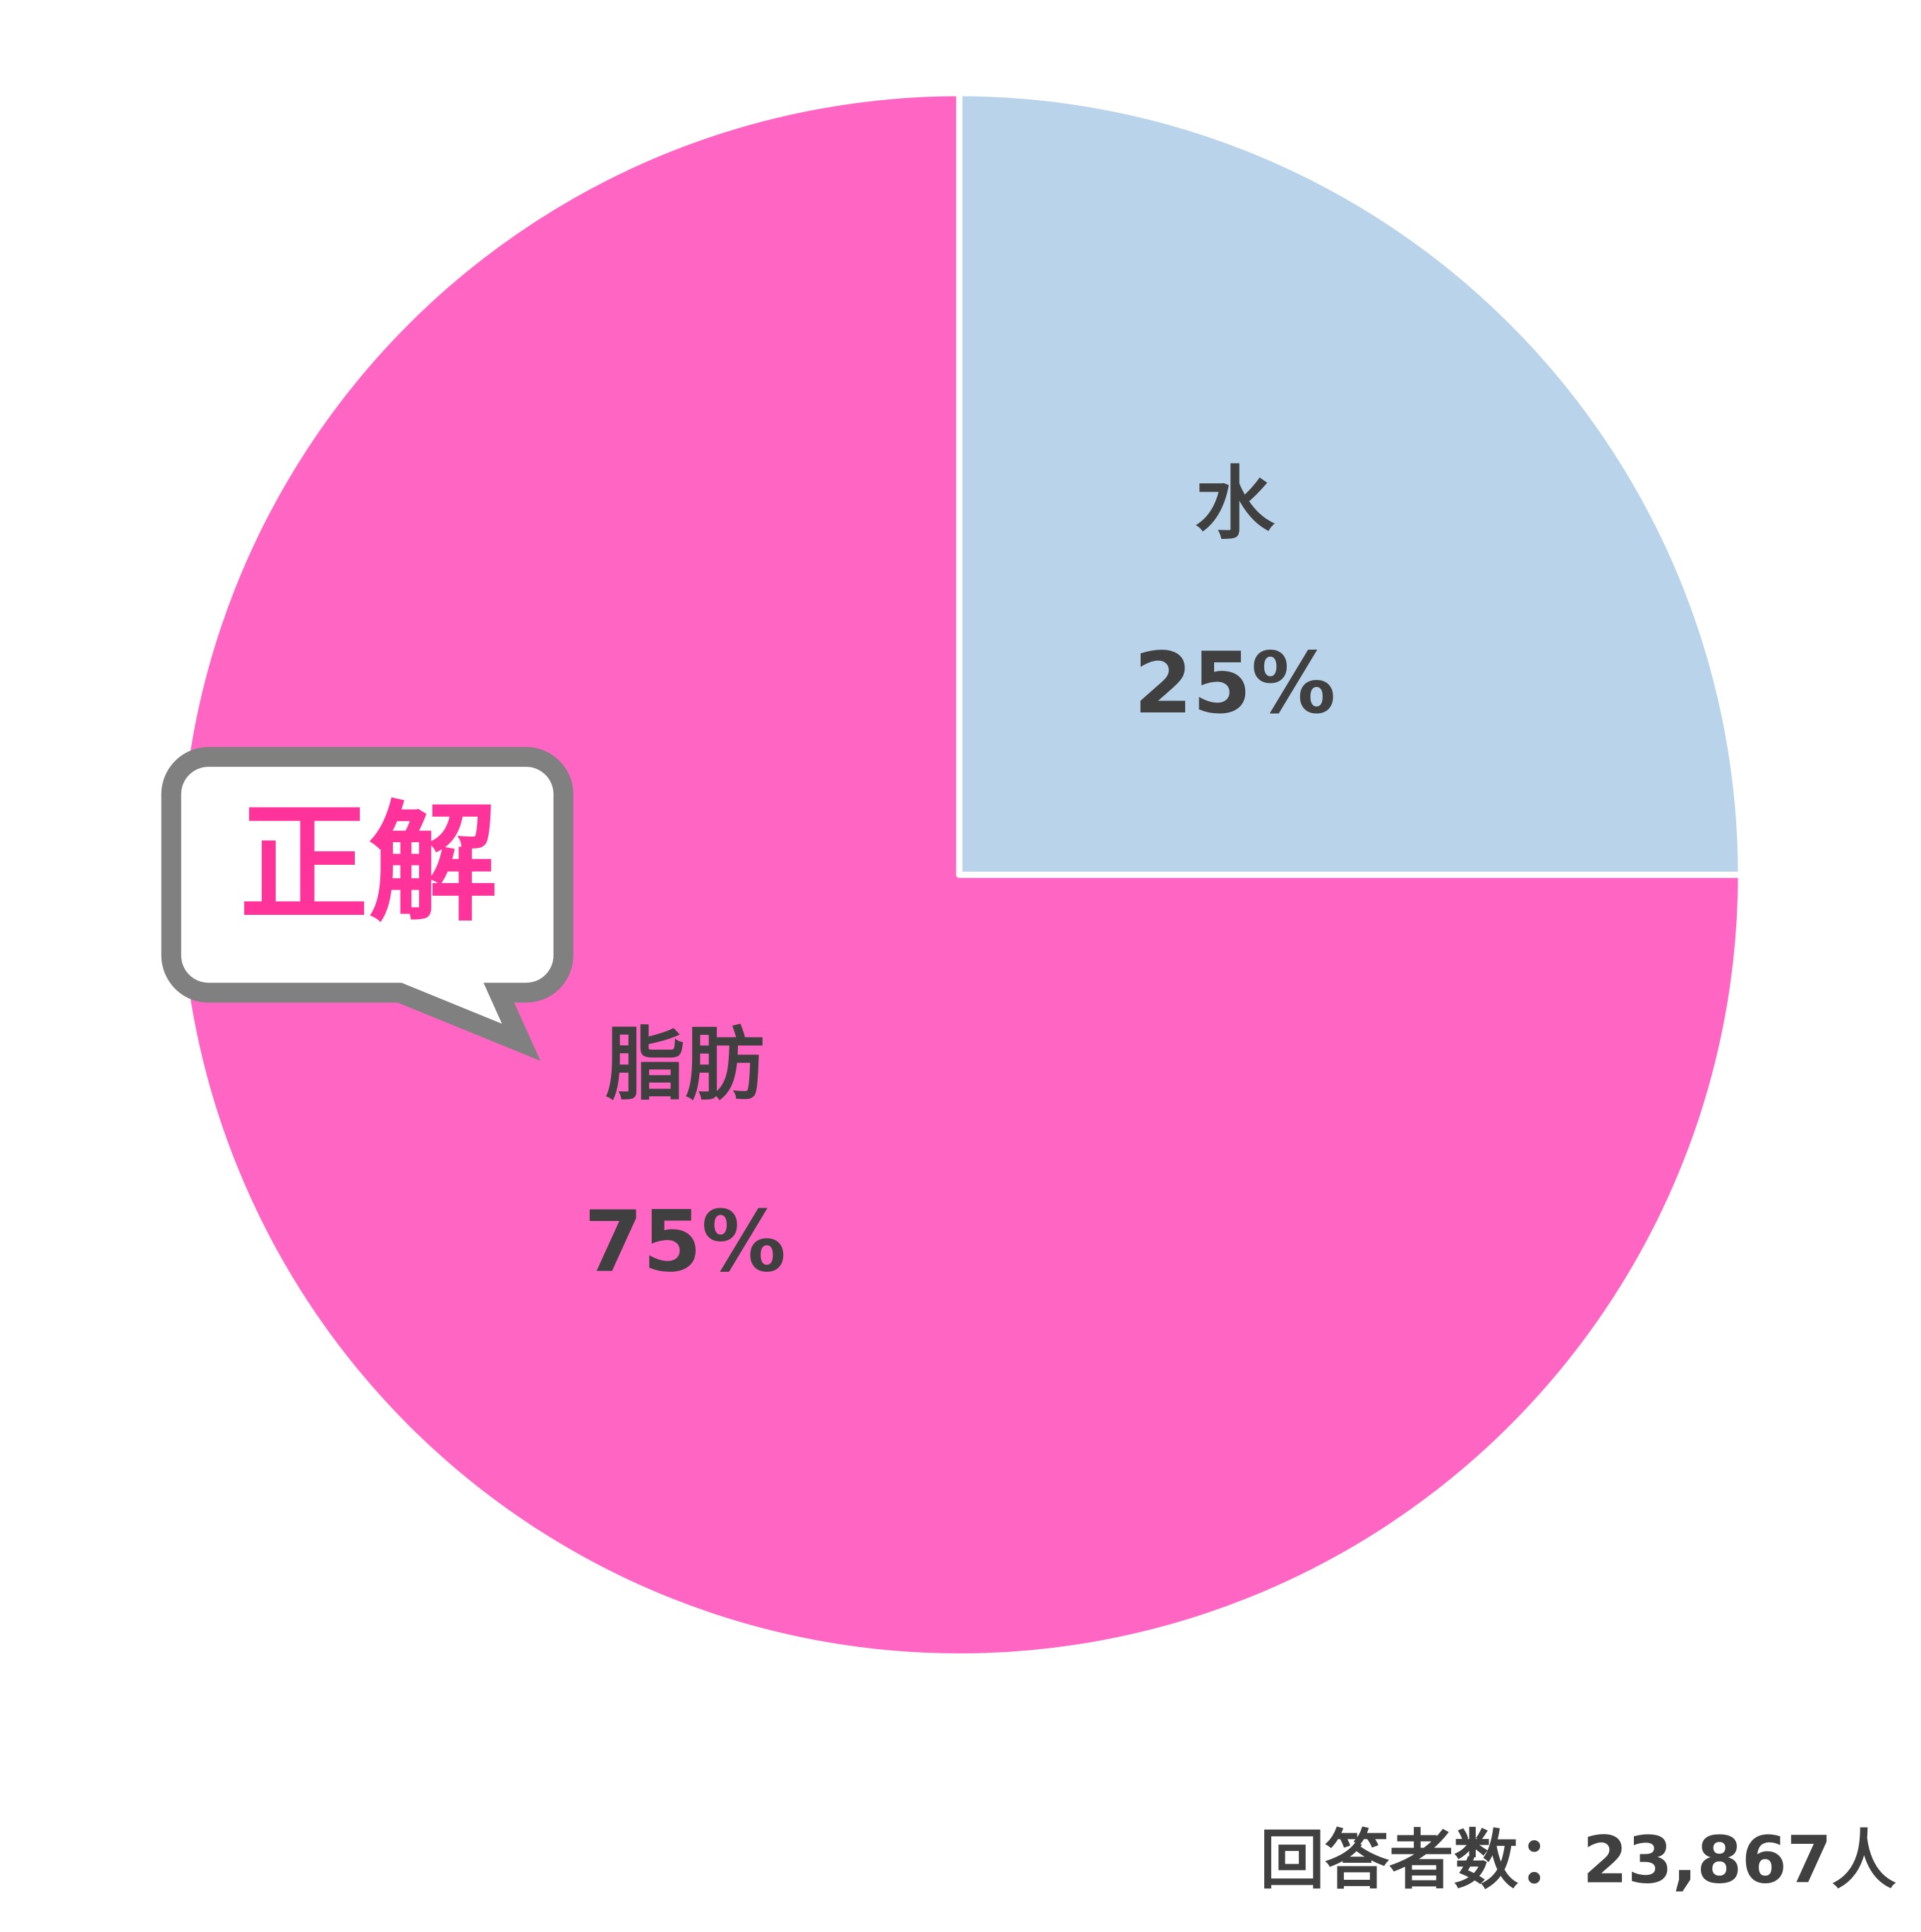 The height and width of the screenshot is (1932, 1921). Describe the element at coordinates (1578, 1860) in the screenshot. I see `respondent-count: 回答者数：23,867人` at that location.